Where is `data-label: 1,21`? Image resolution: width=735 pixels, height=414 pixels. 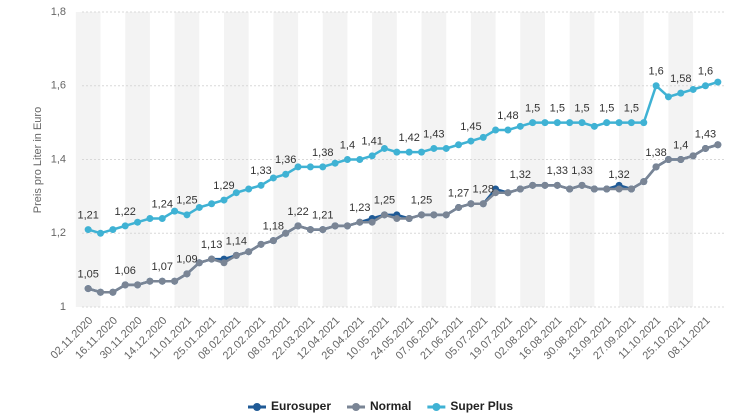 data-label: 1,21 is located at coordinates (87, 215).